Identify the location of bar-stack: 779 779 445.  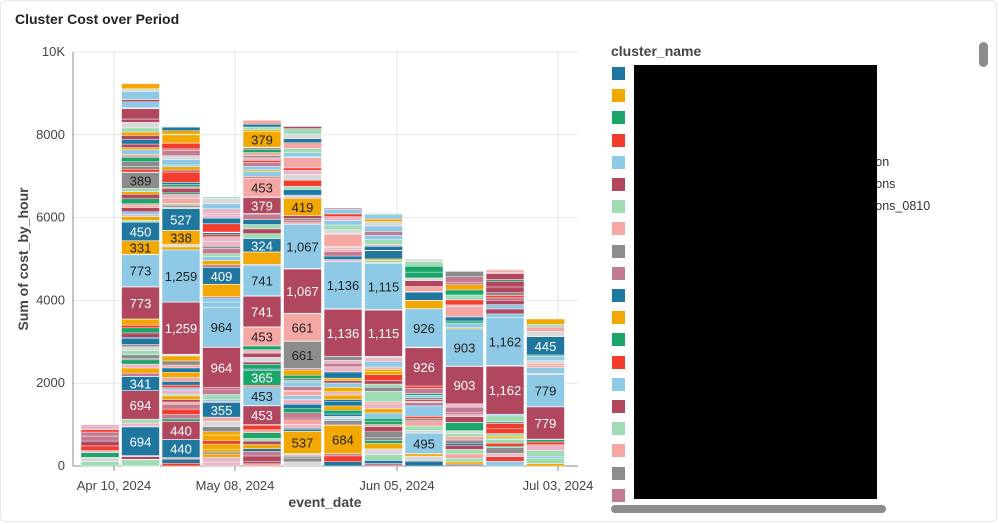
(545, 392).